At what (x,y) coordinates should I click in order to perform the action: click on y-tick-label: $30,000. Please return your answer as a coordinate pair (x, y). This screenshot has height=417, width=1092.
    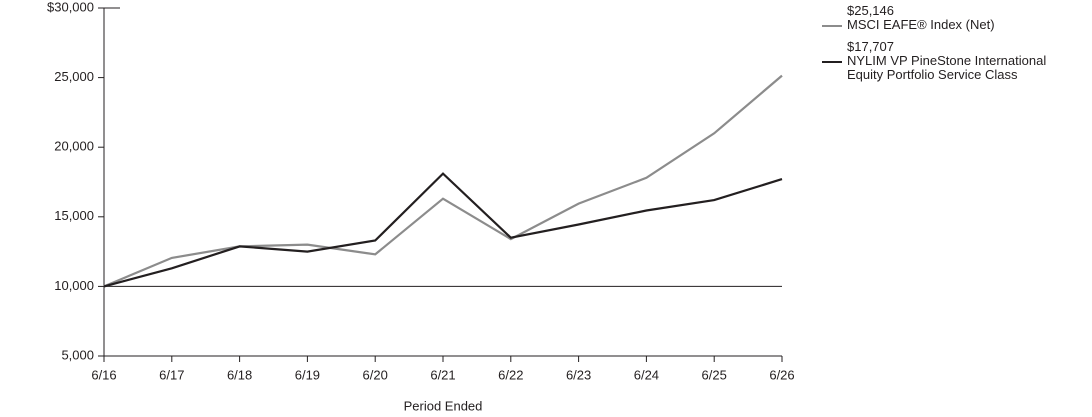
    Looking at the image, I should click on (70, 7).